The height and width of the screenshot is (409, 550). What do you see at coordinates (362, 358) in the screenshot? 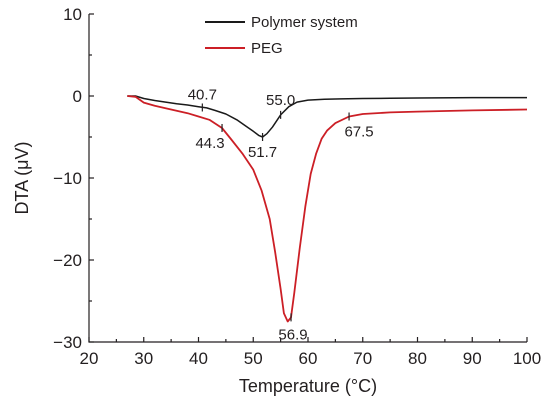
I see `x-tick-label: 70` at bounding box center [362, 358].